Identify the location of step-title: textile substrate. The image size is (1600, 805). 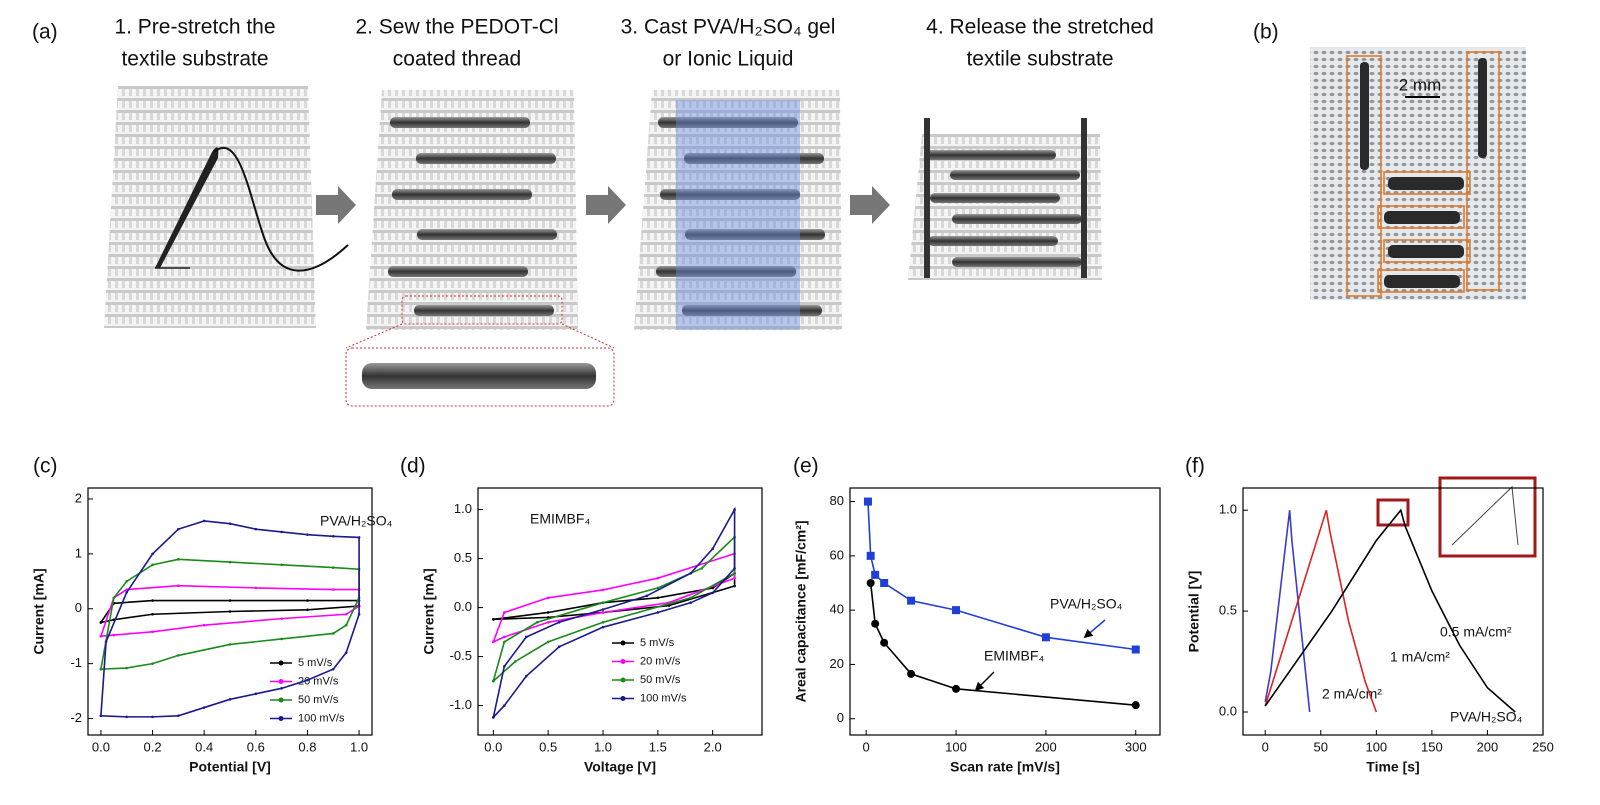
(194, 59).